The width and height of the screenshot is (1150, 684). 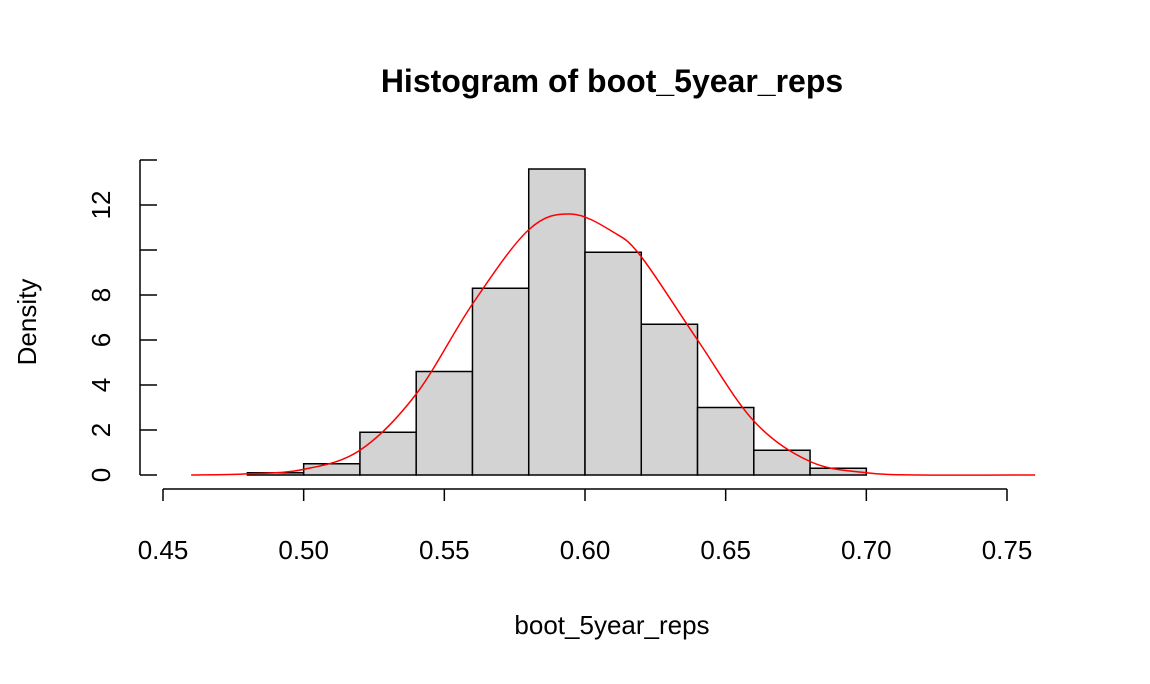 I want to click on x-tick-label: 0.50, so click(x=303, y=550).